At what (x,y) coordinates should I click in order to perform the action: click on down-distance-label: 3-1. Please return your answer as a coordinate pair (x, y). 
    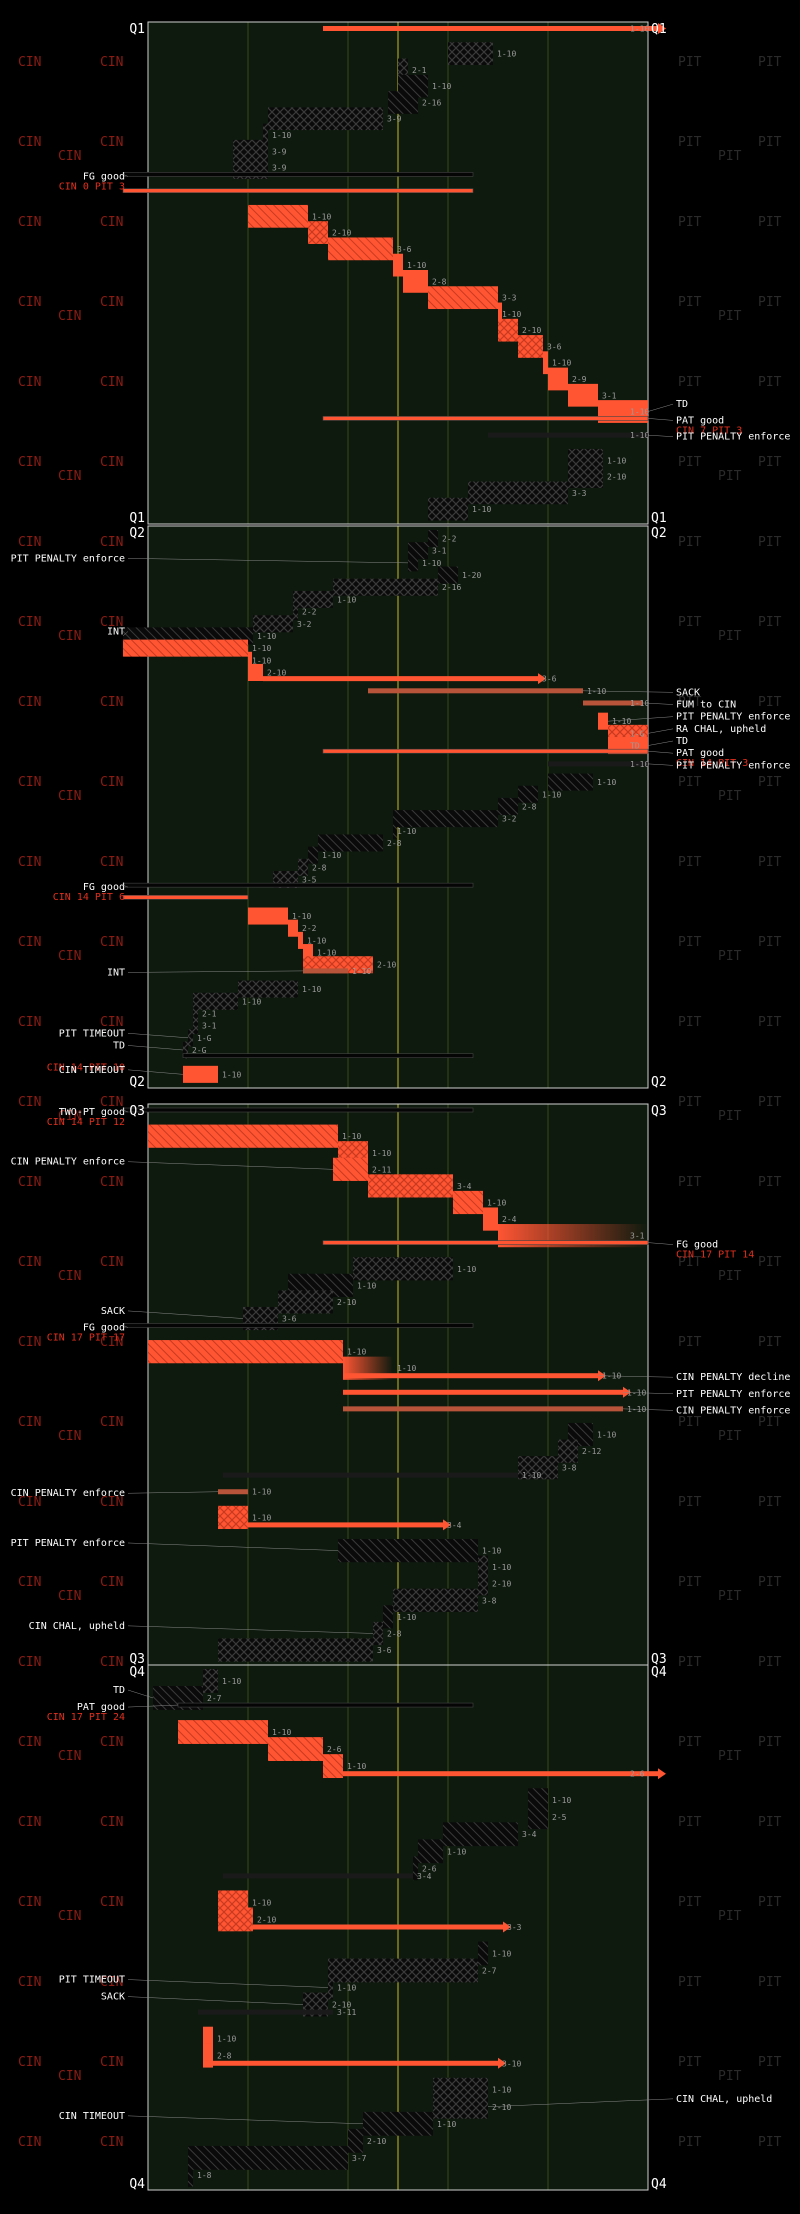
    Looking at the image, I should click on (609, 395).